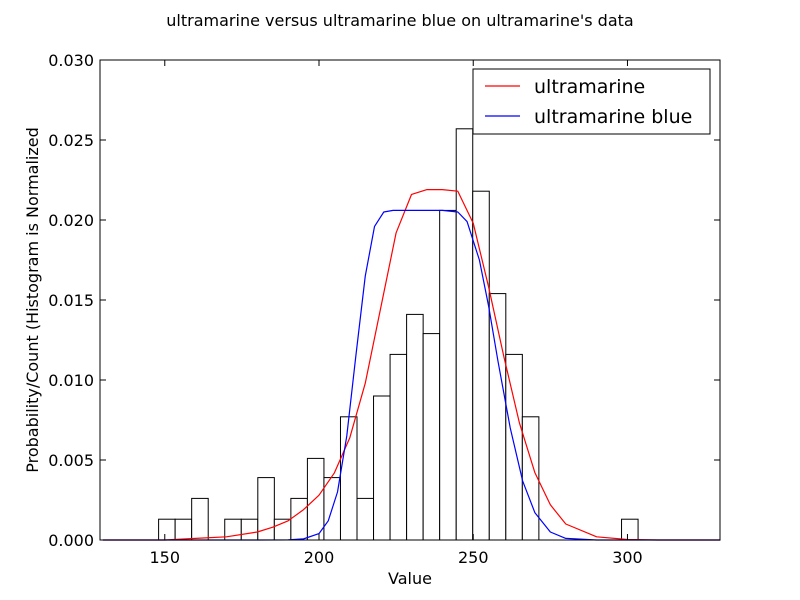 The width and height of the screenshot is (800, 600). I want to click on x-tick-label: 150, so click(165, 557).